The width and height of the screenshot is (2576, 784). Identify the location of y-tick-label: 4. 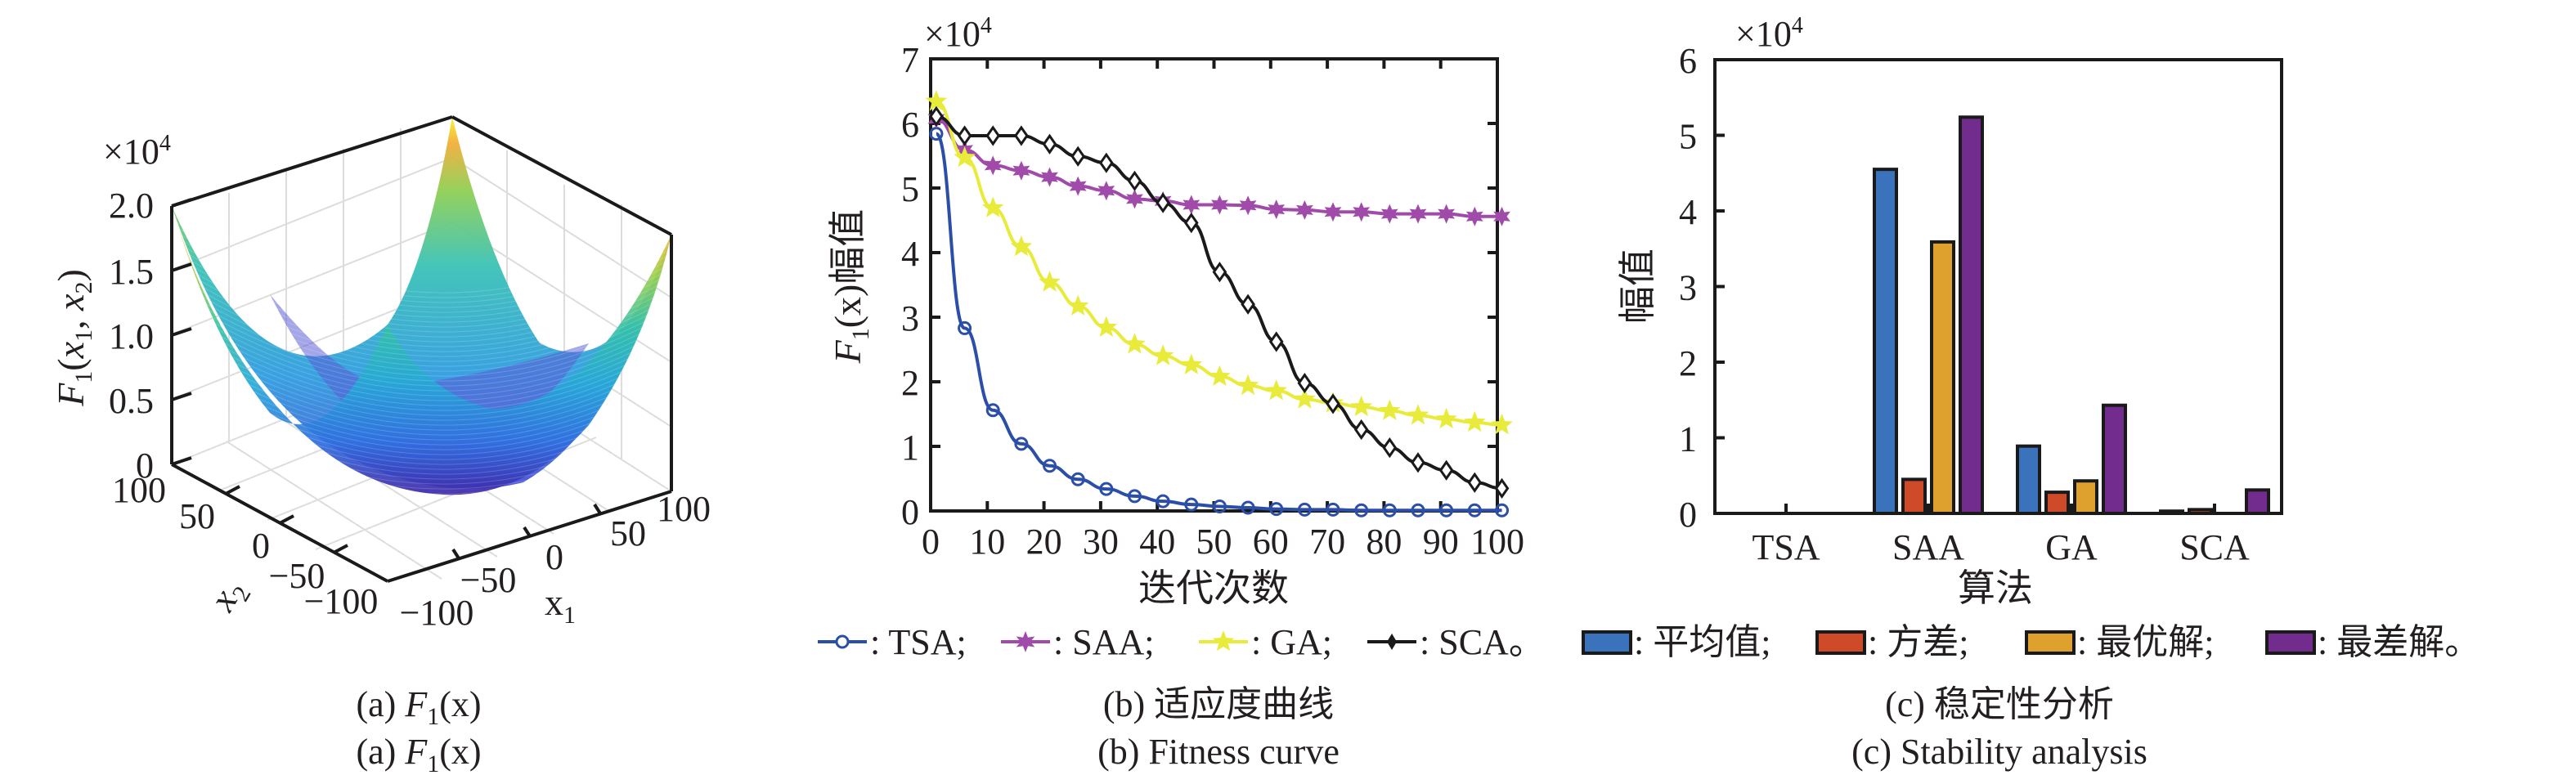
(1688, 212).